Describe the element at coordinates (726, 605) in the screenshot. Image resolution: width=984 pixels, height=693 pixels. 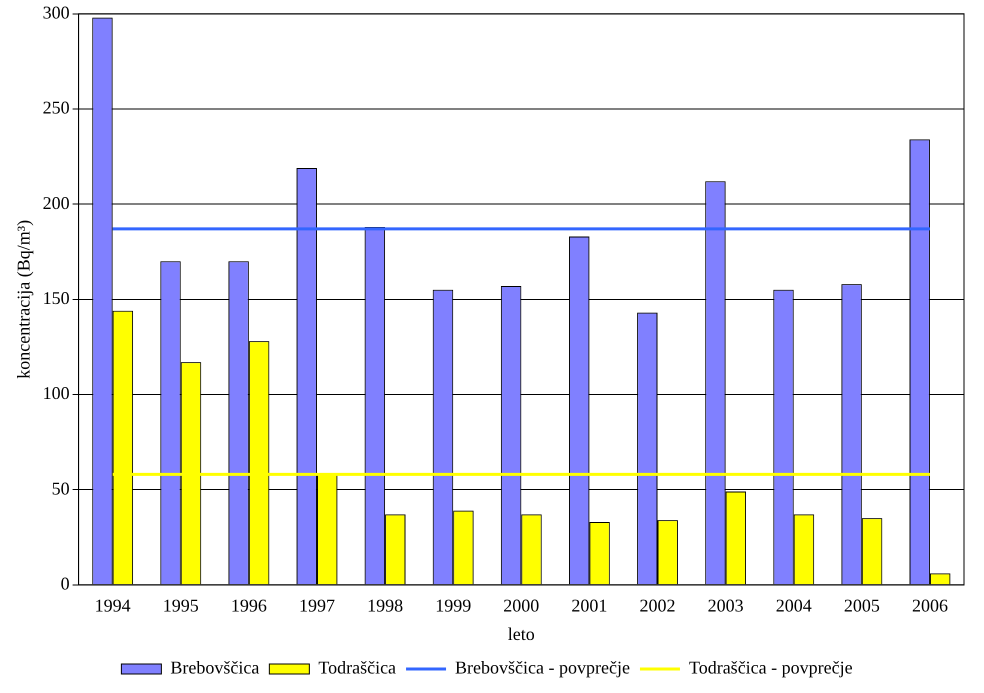
I see `x-tick-label: 2003` at that location.